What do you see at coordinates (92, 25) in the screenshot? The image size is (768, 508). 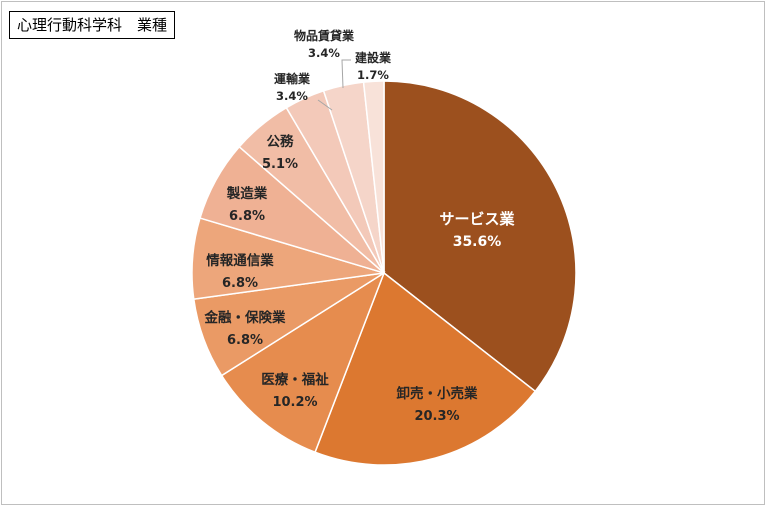 I see `chart-title: 心理行動科学科 業種` at bounding box center [92, 25].